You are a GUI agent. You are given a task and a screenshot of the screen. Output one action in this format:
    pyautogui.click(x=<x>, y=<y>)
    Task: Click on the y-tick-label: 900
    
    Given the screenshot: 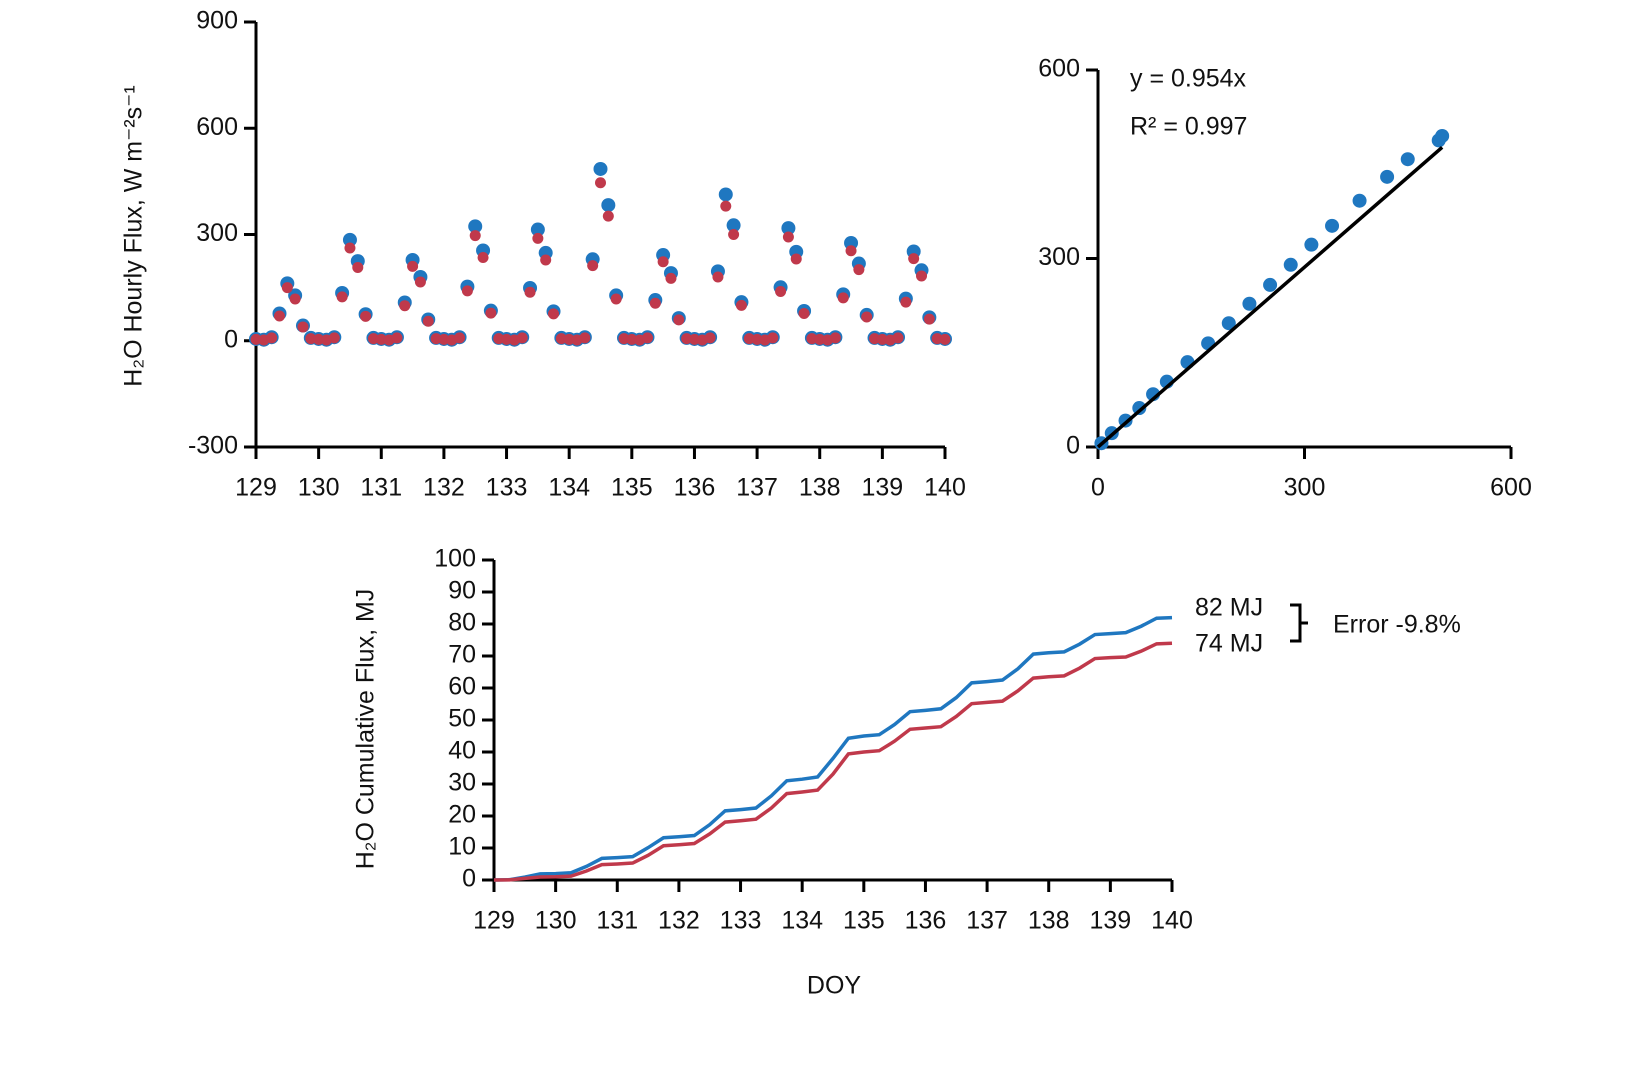 What is the action you would take?
    pyautogui.click(x=217, y=21)
    